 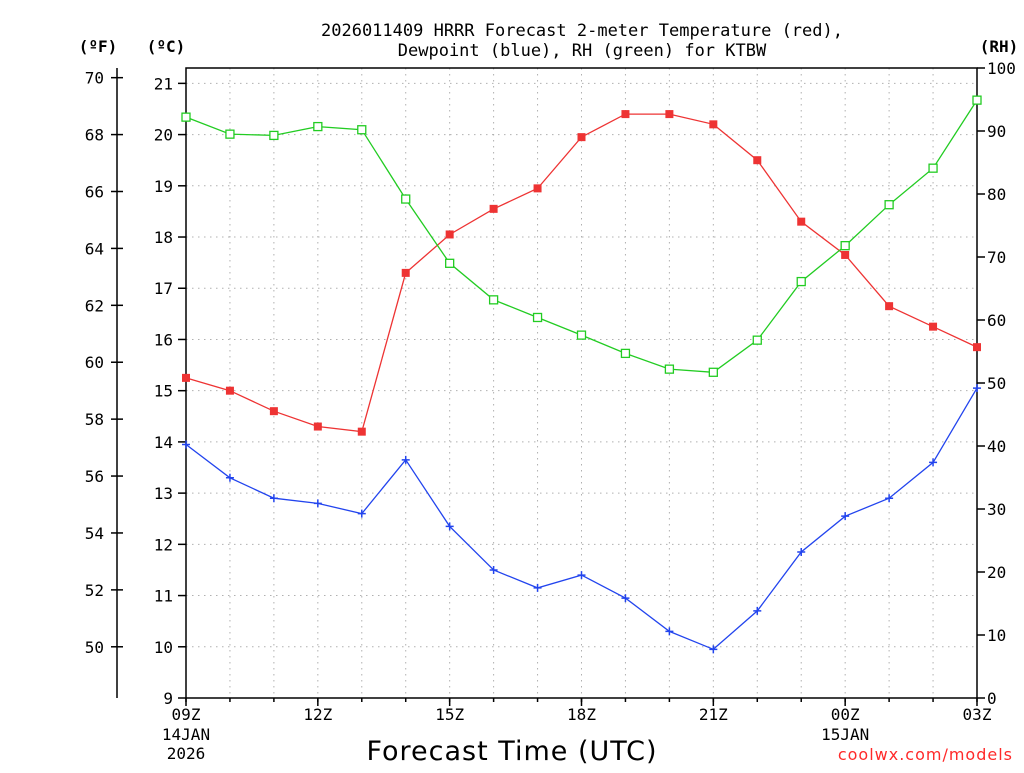 I want to click on celsius-tick-label: 15, so click(x=163, y=391).